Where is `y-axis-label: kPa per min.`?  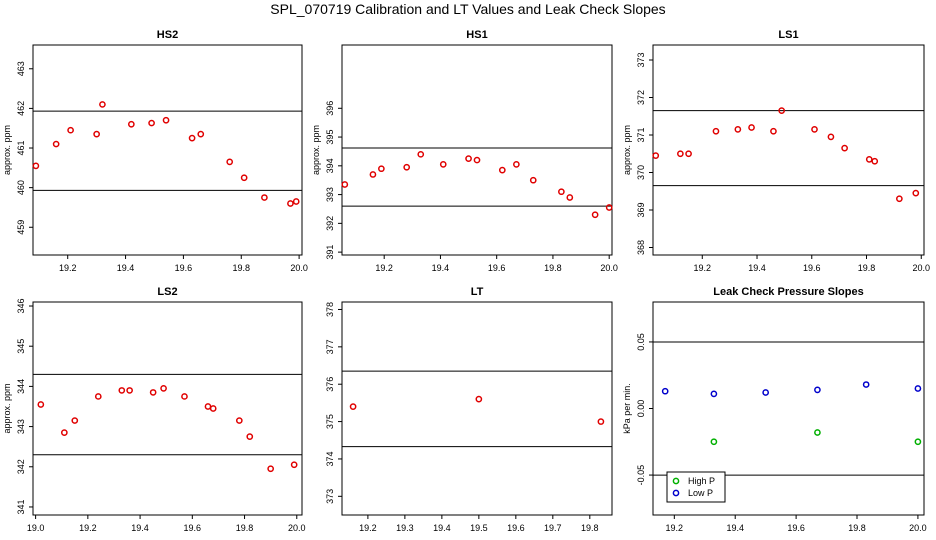 y-axis-label: kPa per min. is located at coordinates (627, 408).